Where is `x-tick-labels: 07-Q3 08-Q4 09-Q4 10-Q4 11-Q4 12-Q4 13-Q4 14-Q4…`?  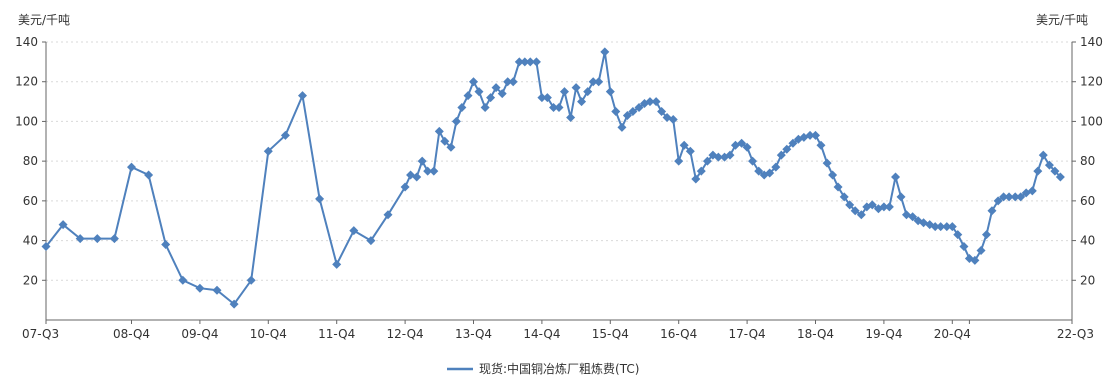 x-tick-labels: 07-Q3 08-Q4 09-Q4 10-Q4 11-Q4 12-Q4 13-Q4 14-Q4… is located at coordinates (558, 334).